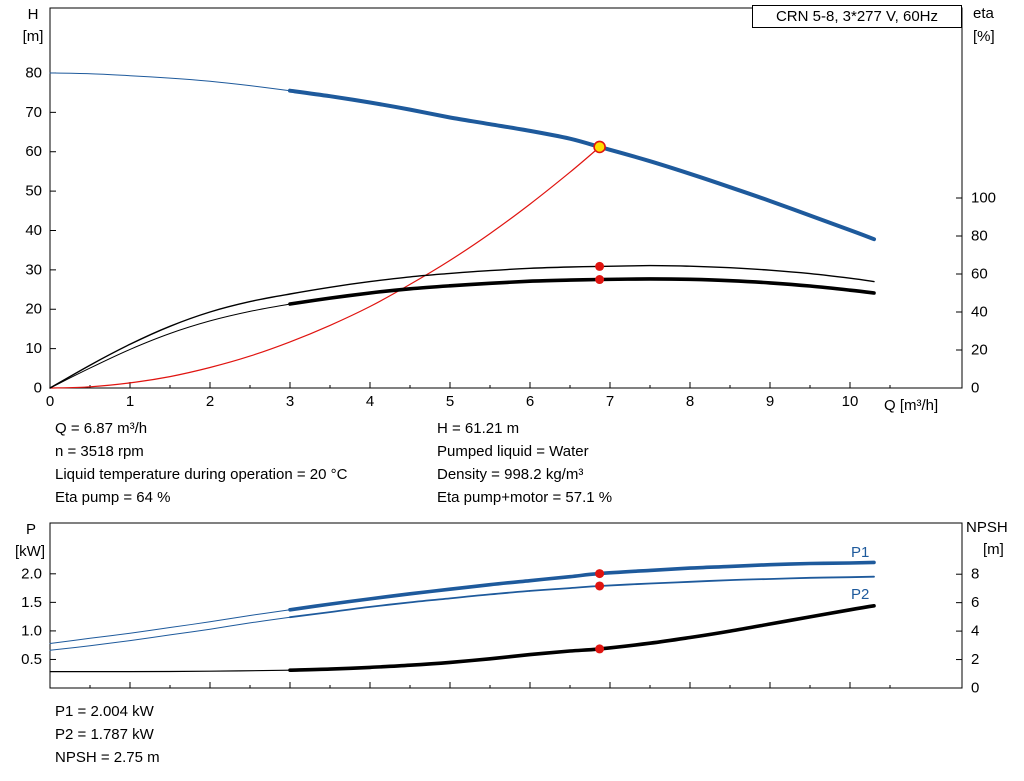  Describe the element at coordinates (975, 574) in the screenshot. I see `y-right-tick-label: 8` at that location.